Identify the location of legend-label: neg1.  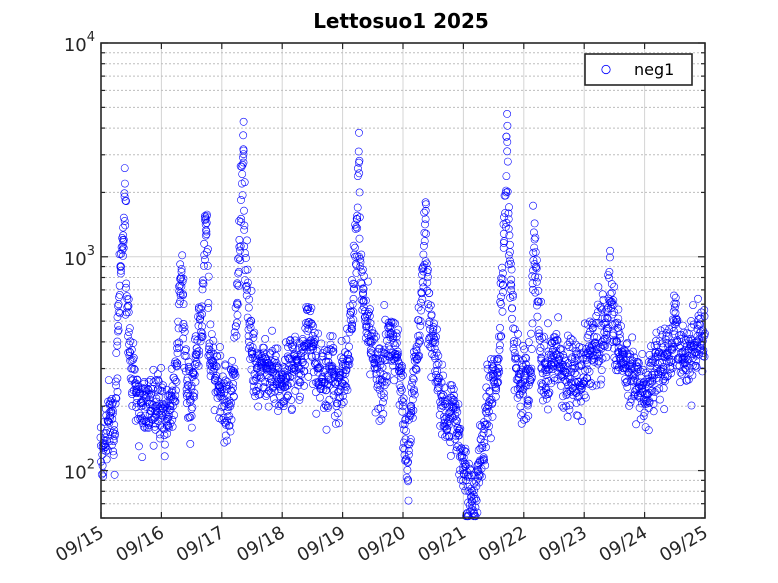
(654, 69).